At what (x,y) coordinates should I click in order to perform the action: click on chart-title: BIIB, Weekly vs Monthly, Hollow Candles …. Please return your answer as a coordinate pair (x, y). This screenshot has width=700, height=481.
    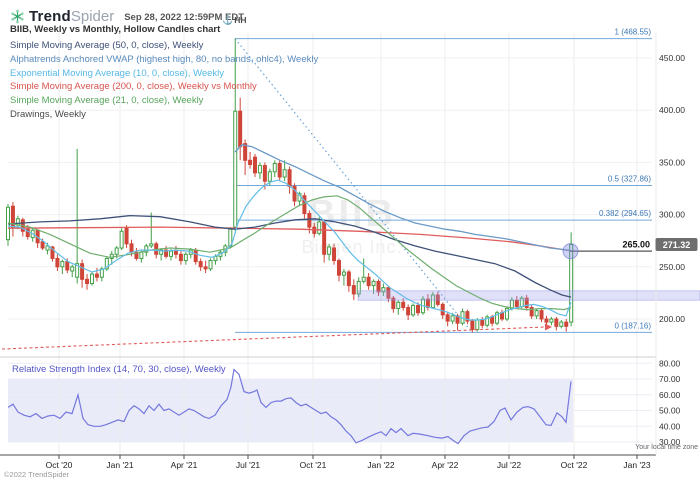
    Looking at the image, I should click on (115, 29).